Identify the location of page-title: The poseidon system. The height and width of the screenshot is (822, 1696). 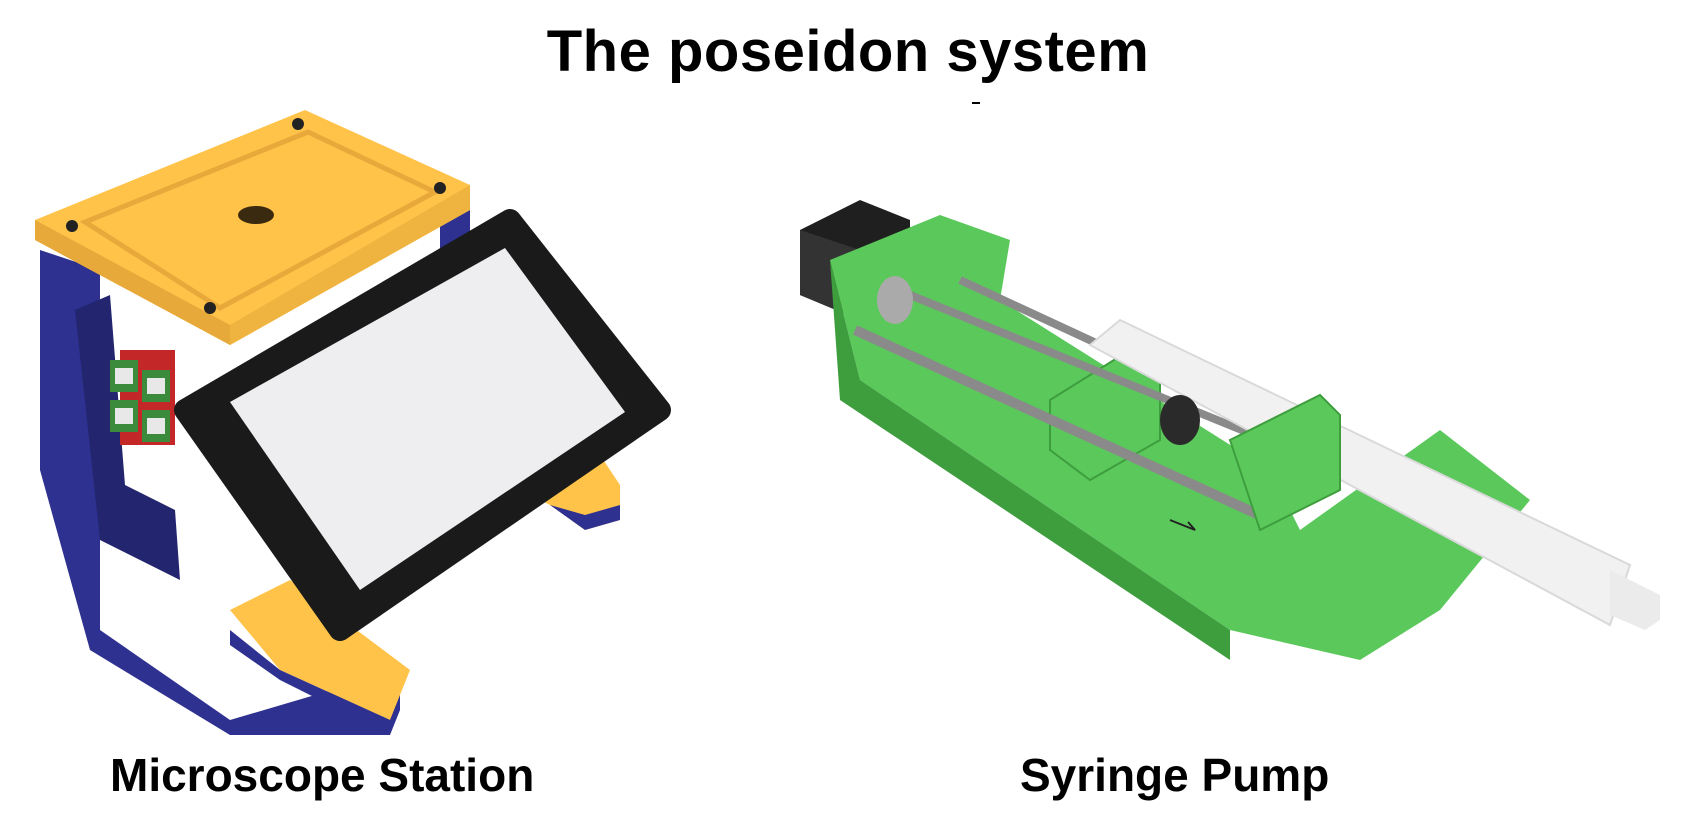
(848, 51).